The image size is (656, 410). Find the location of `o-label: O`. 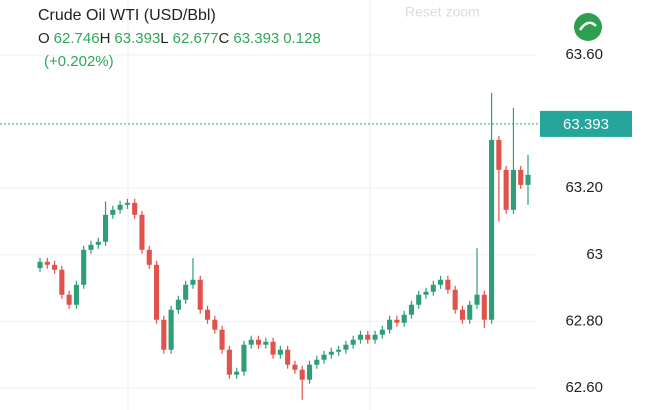

o-label: O is located at coordinates (44, 38).